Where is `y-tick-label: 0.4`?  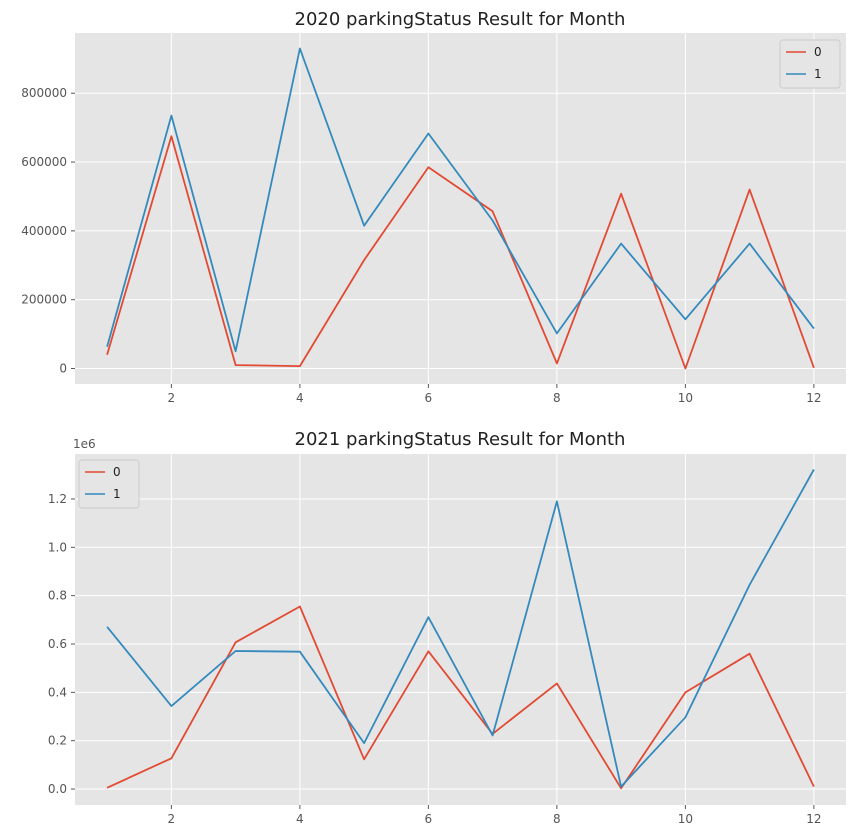
y-tick-label: 0.4 is located at coordinates (57, 692).